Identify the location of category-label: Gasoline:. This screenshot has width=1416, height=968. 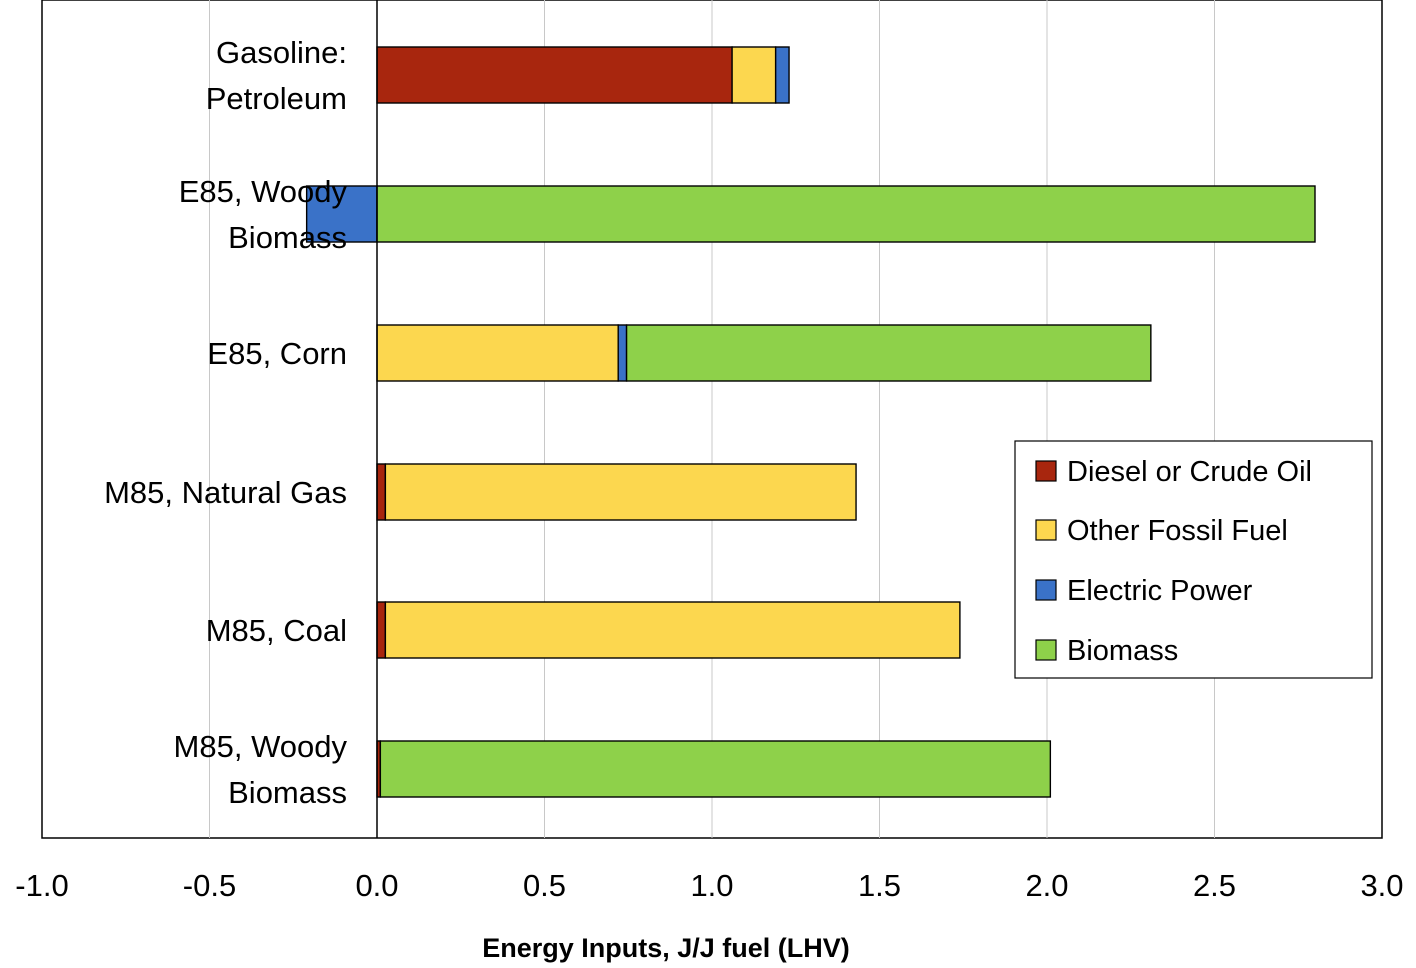
(281, 52).